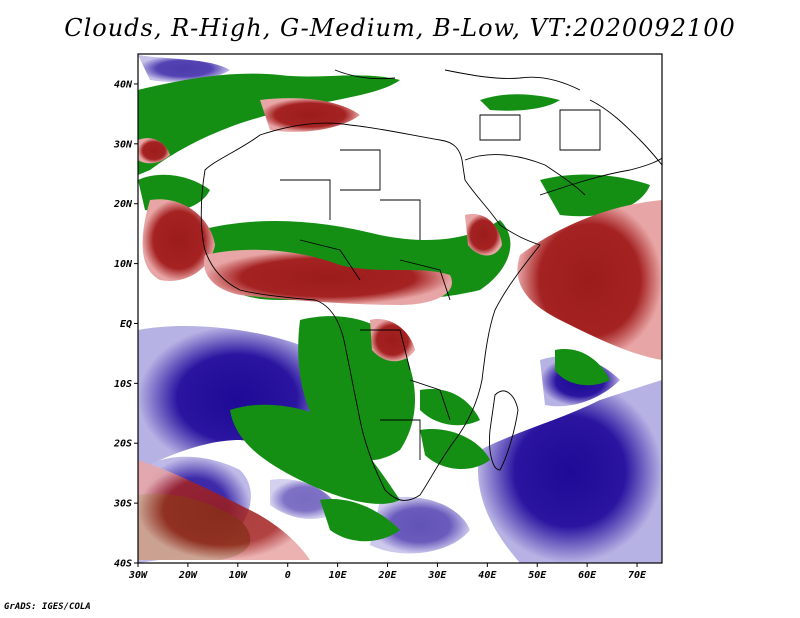 The height and width of the screenshot is (618, 800). Describe the element at coordinates (387, 575) in the screenshot. I see `x-tick-label: 20E` at that location.